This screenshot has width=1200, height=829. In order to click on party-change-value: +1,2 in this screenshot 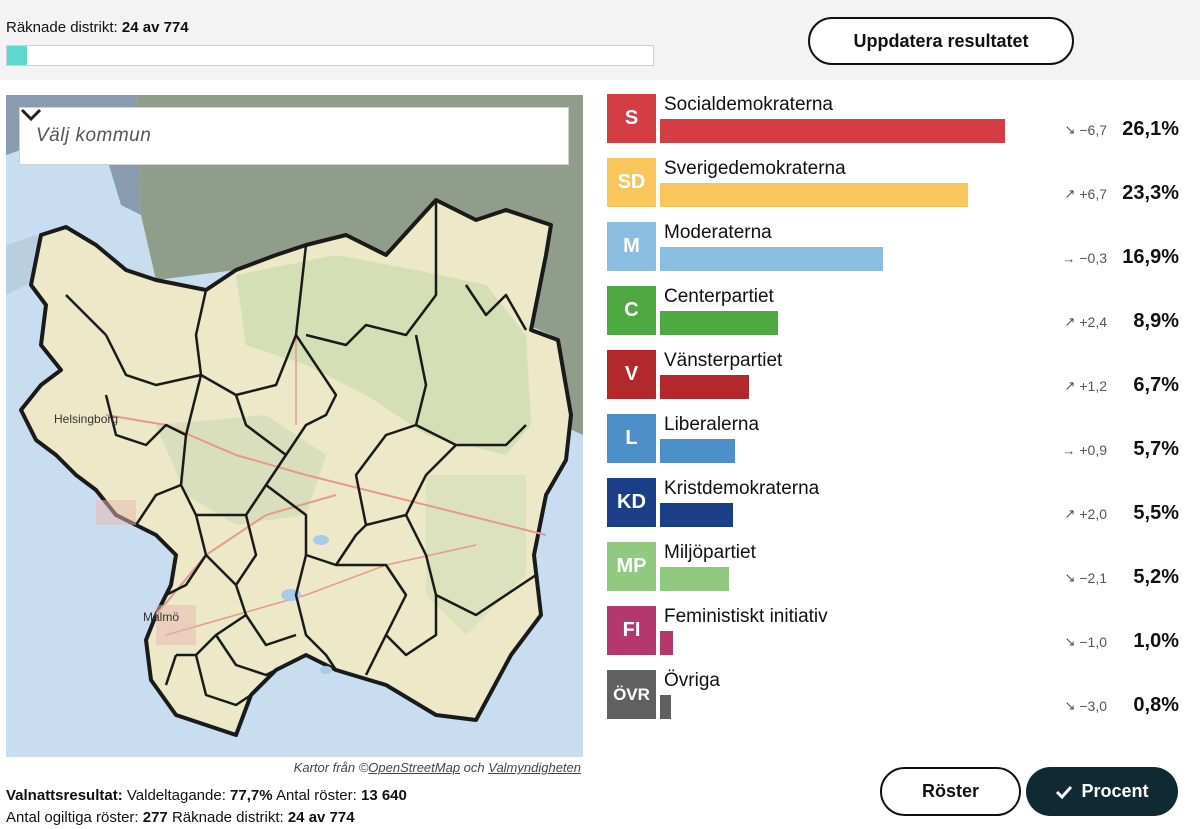, I will do `click(1093, 386)`.